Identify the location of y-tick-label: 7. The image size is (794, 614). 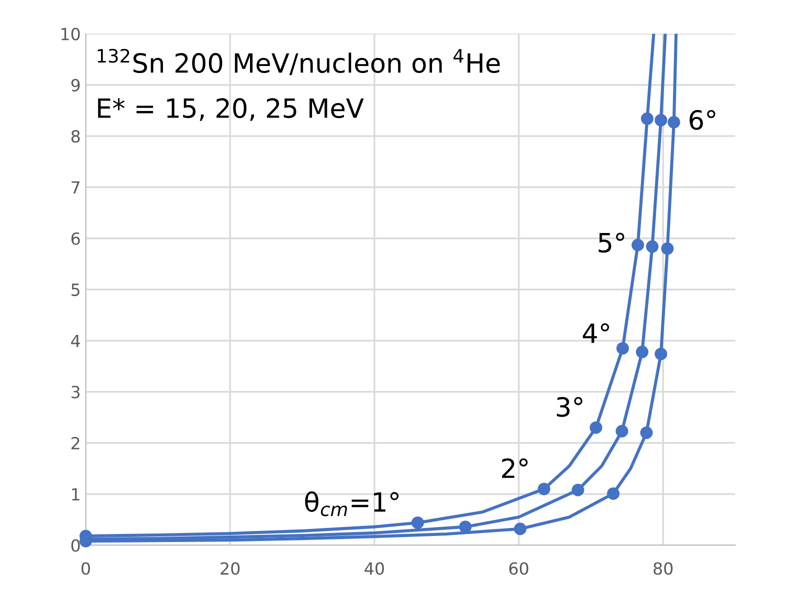
(76, 187).